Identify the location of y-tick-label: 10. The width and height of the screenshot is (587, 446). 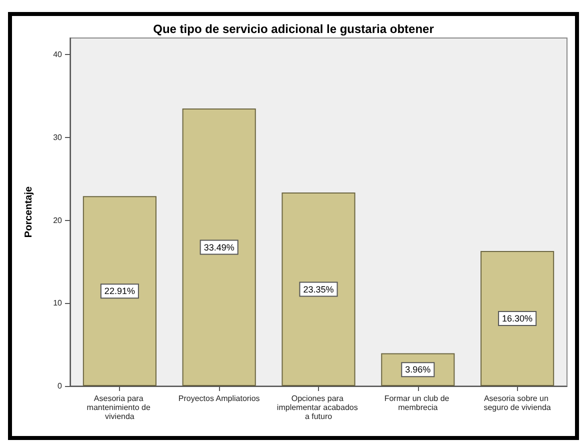
(58, 303).